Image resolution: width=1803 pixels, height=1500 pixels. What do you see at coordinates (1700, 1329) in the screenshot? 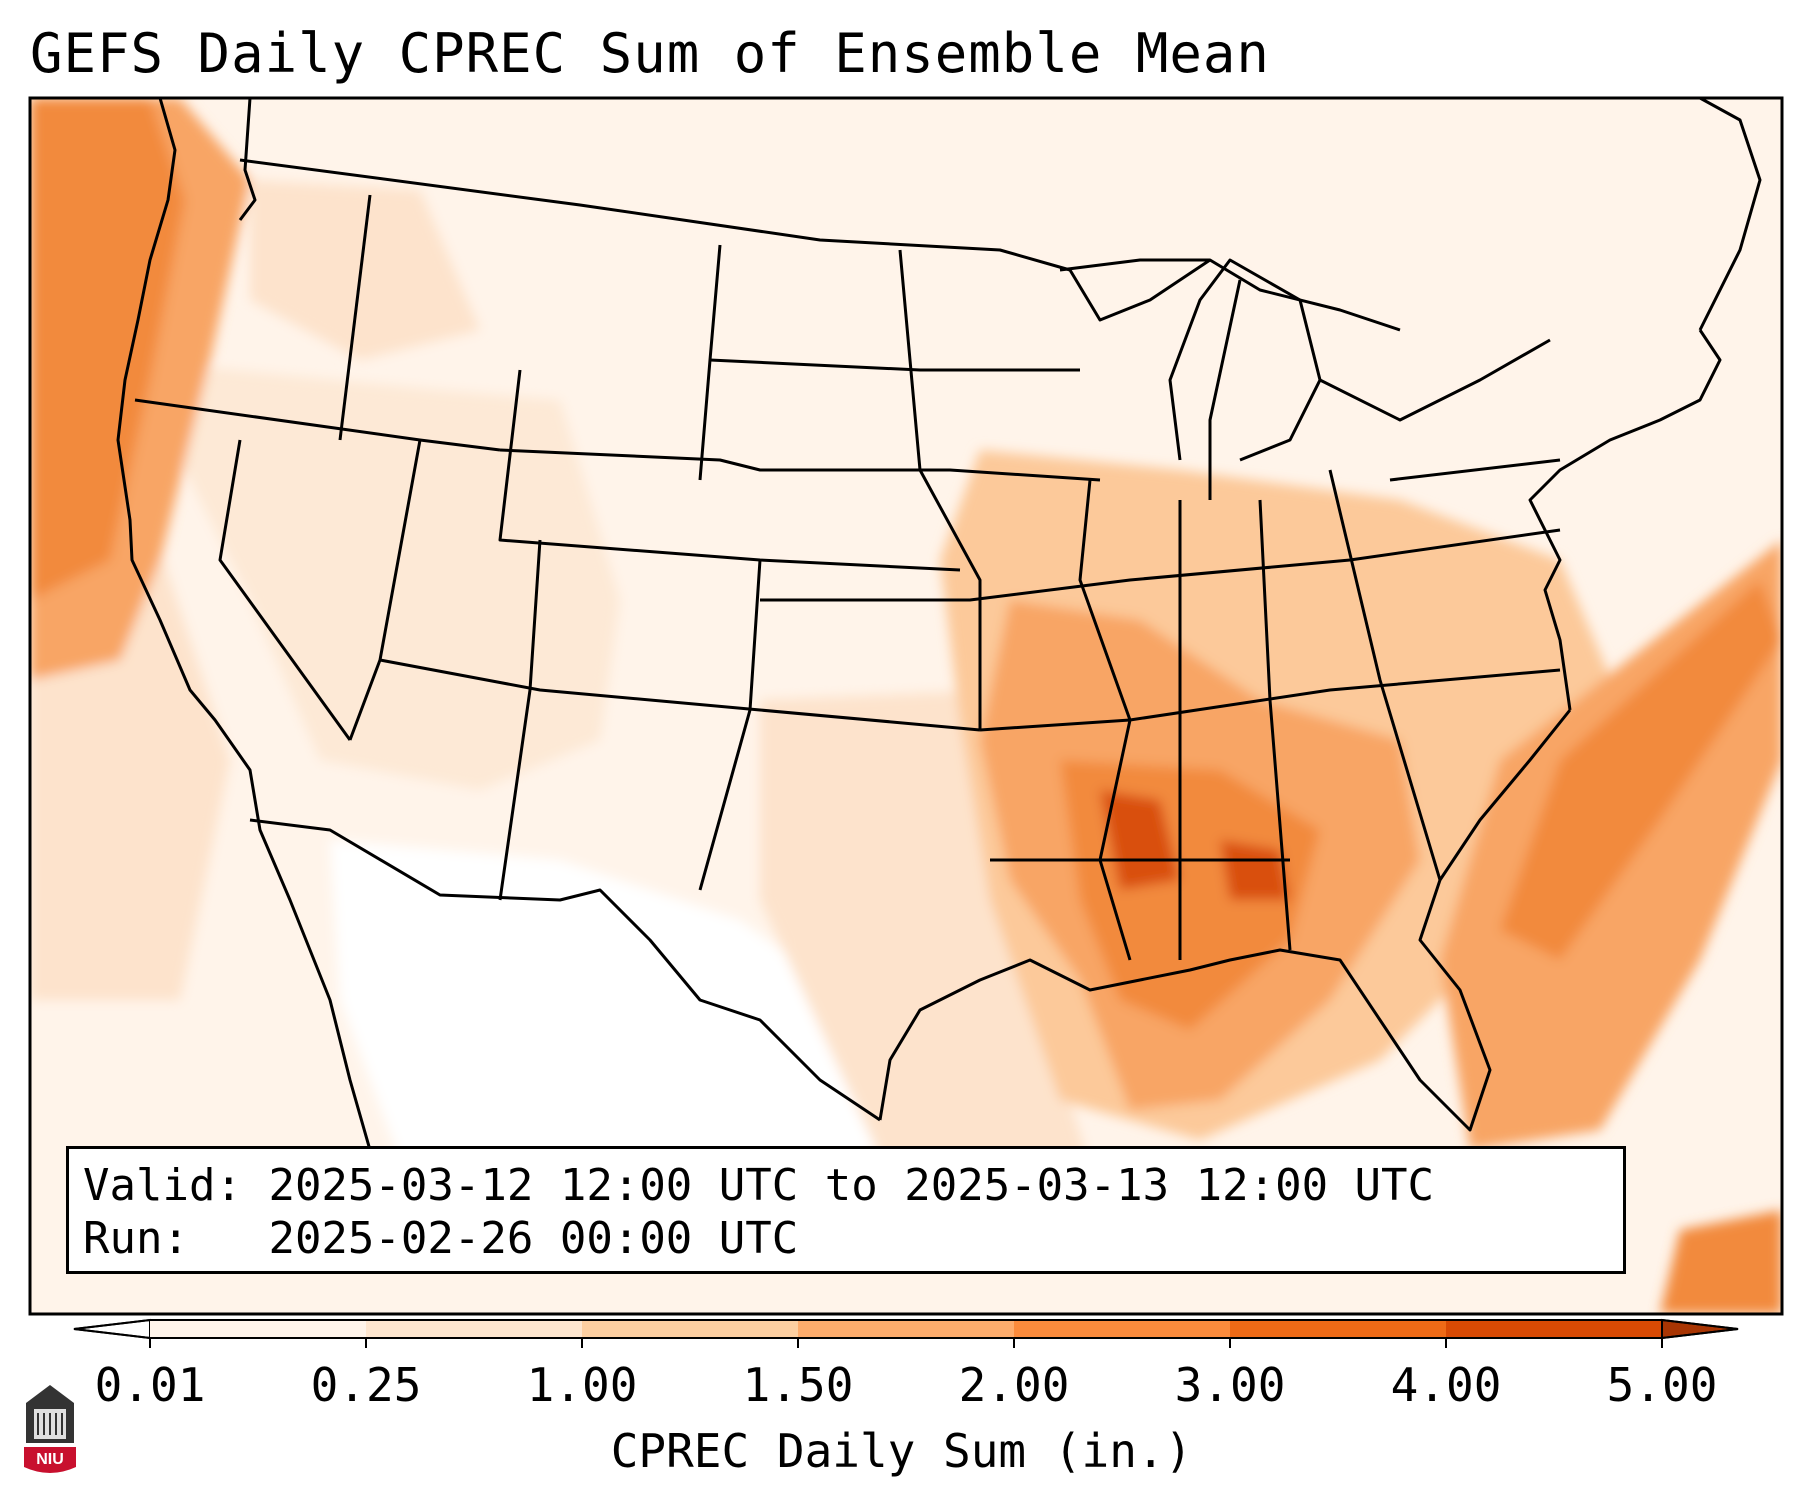
I see `colorbar-over-arrow` at bounding box center [1700, 1329].